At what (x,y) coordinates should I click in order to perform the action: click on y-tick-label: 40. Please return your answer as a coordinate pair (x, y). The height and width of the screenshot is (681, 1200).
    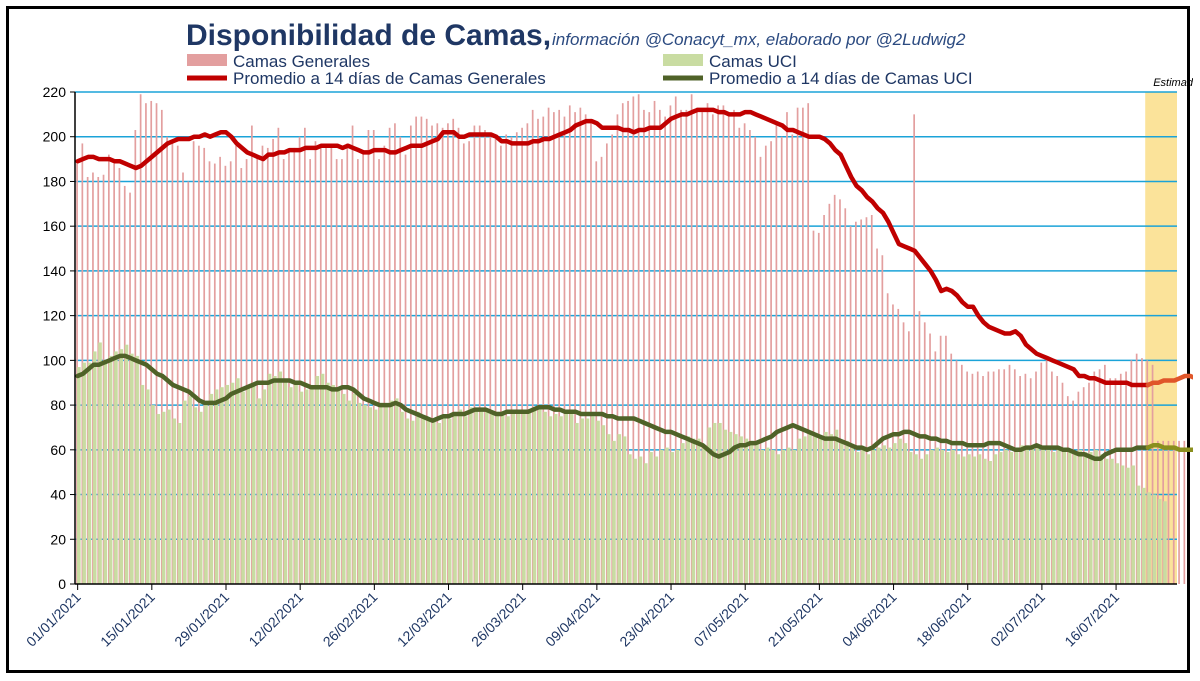
    Looking at the image, I should click on (58, 495).